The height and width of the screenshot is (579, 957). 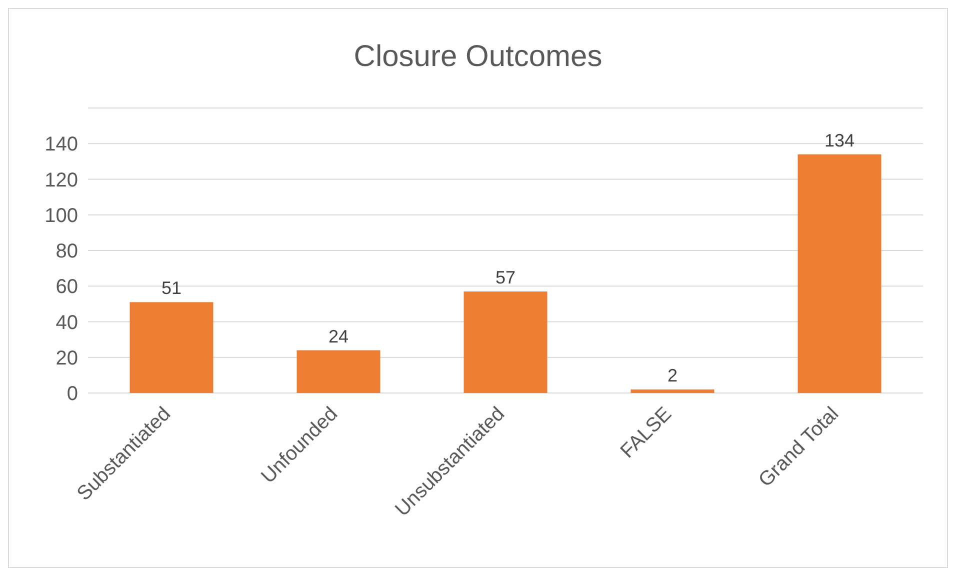 I want to click on data-label: 134, so click(x=839, y=140).